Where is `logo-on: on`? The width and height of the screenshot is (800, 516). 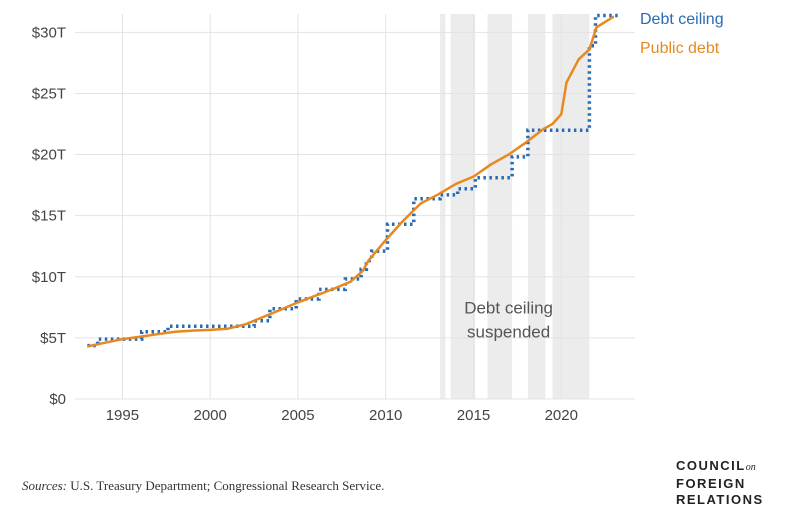
logo-on: on is located at coordinates (750, 467).